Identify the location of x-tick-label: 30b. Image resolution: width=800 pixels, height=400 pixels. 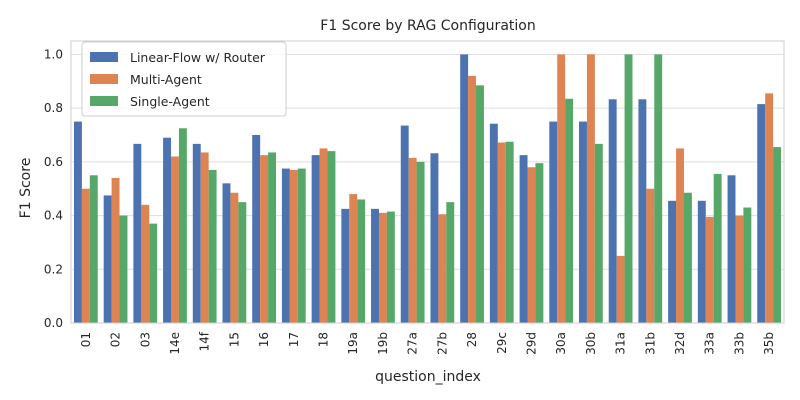
(591, 343).